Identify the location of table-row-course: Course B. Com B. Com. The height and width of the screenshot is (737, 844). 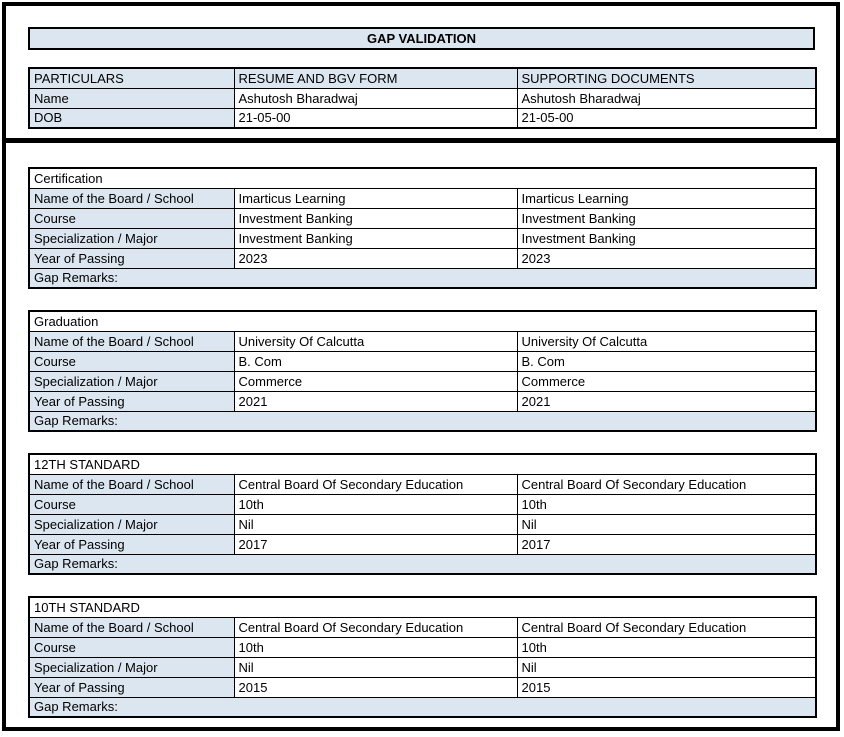
(422, 361).